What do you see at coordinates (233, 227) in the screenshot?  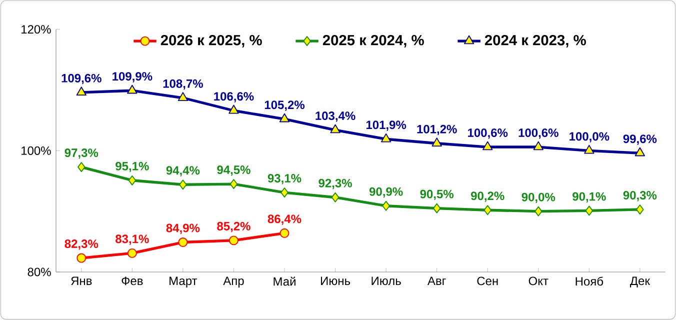 I see `data-label: 85,2%` at bounding box center [233, 227].